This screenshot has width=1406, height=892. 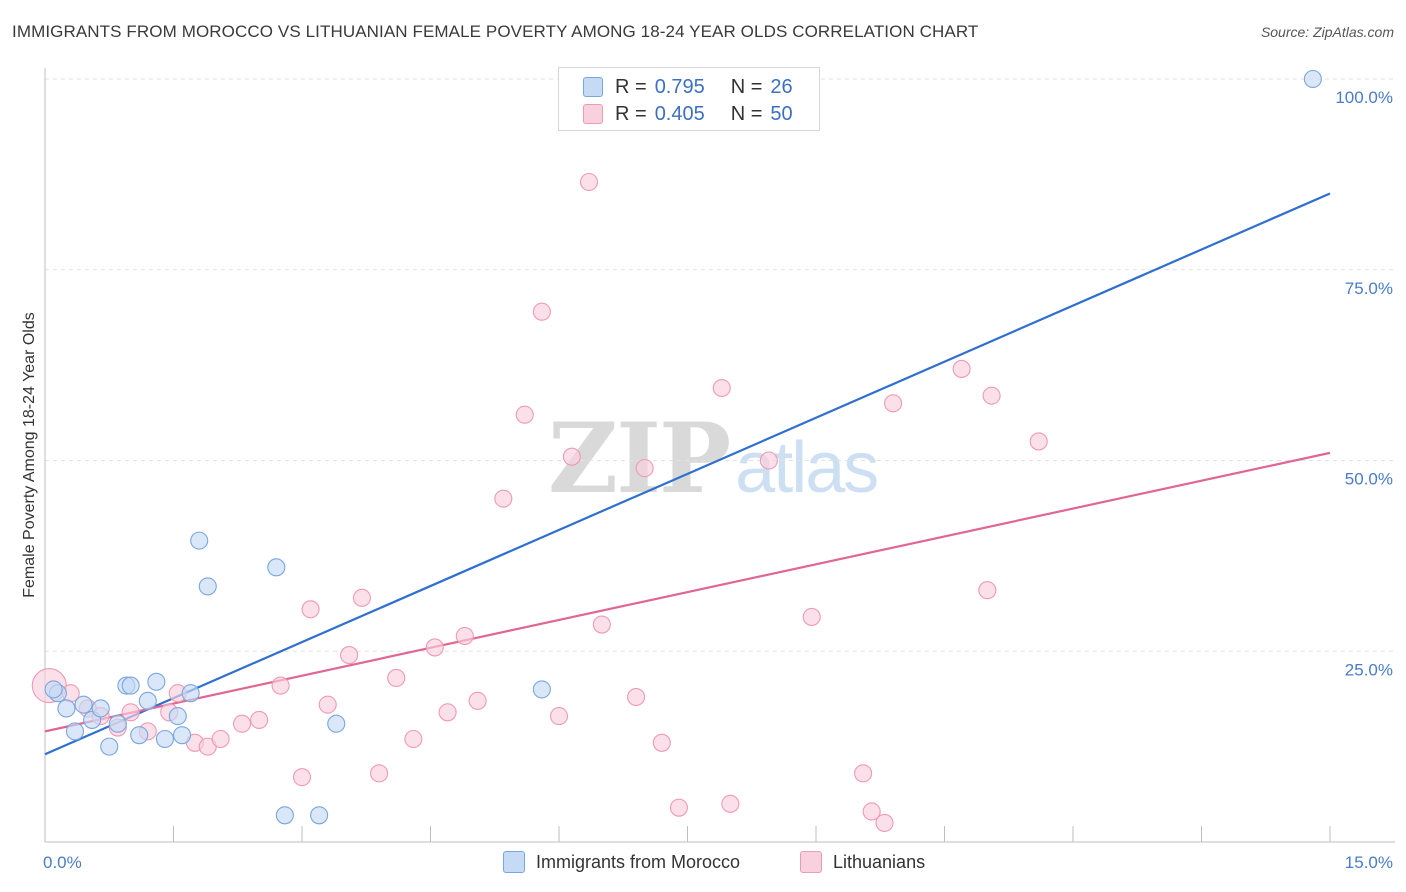 I want to click on watermark-atlas: atlas, so click(x=807, y=468).